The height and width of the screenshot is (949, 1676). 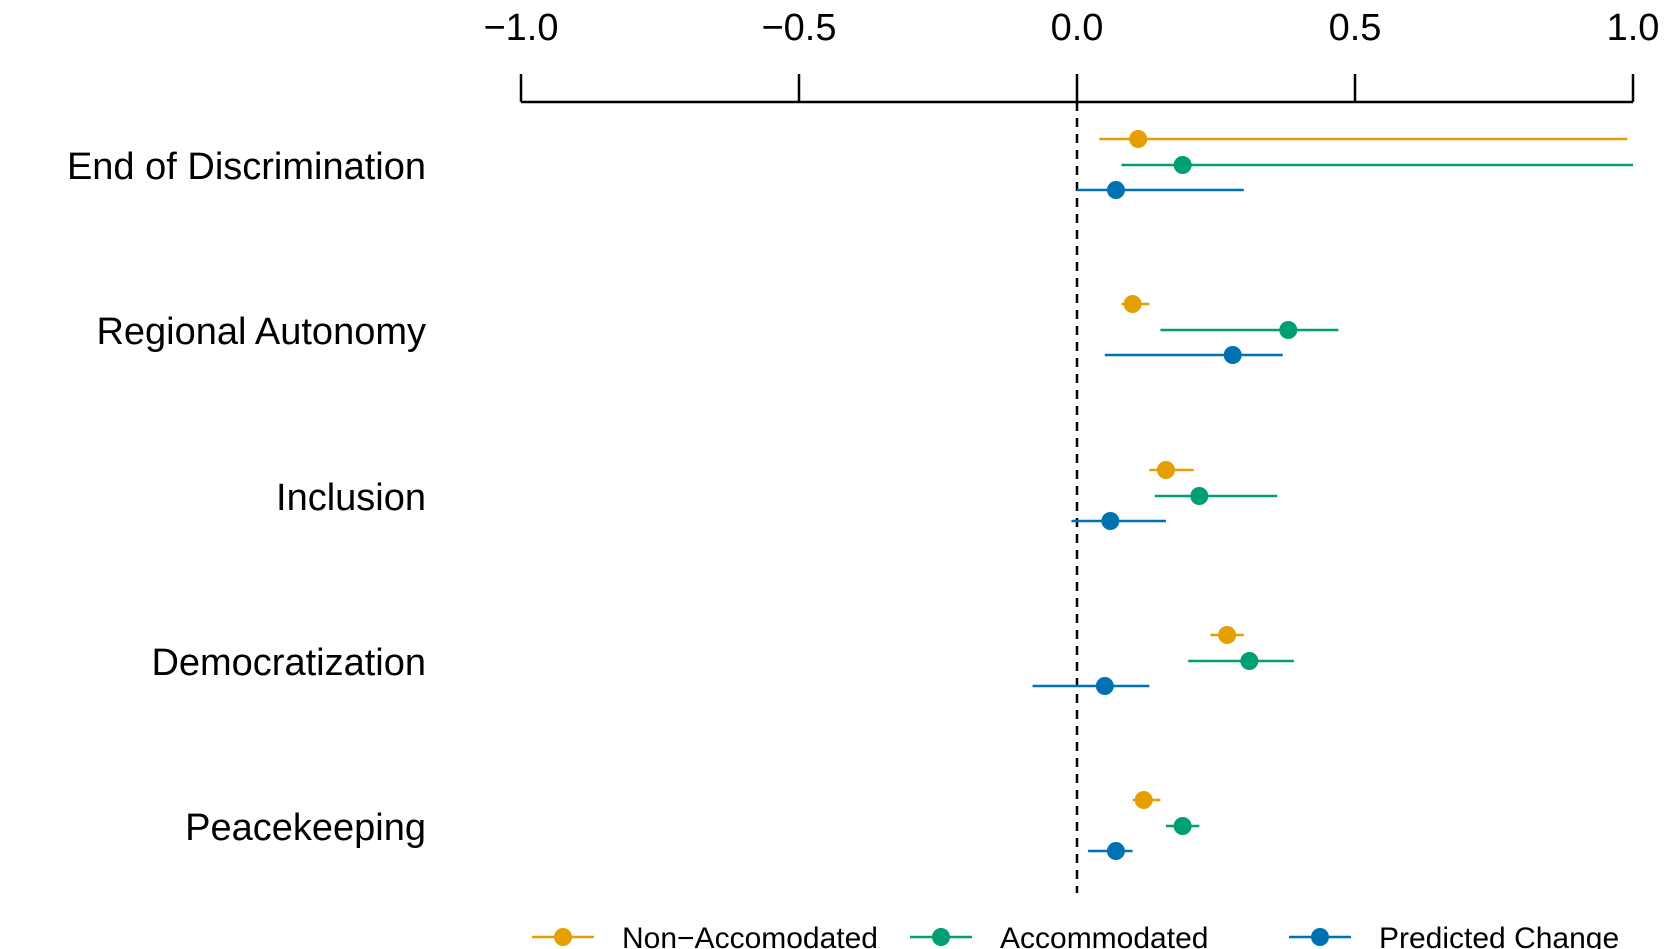 I want to click on category-label: Peacekeeping, so click(x=305, y=828).